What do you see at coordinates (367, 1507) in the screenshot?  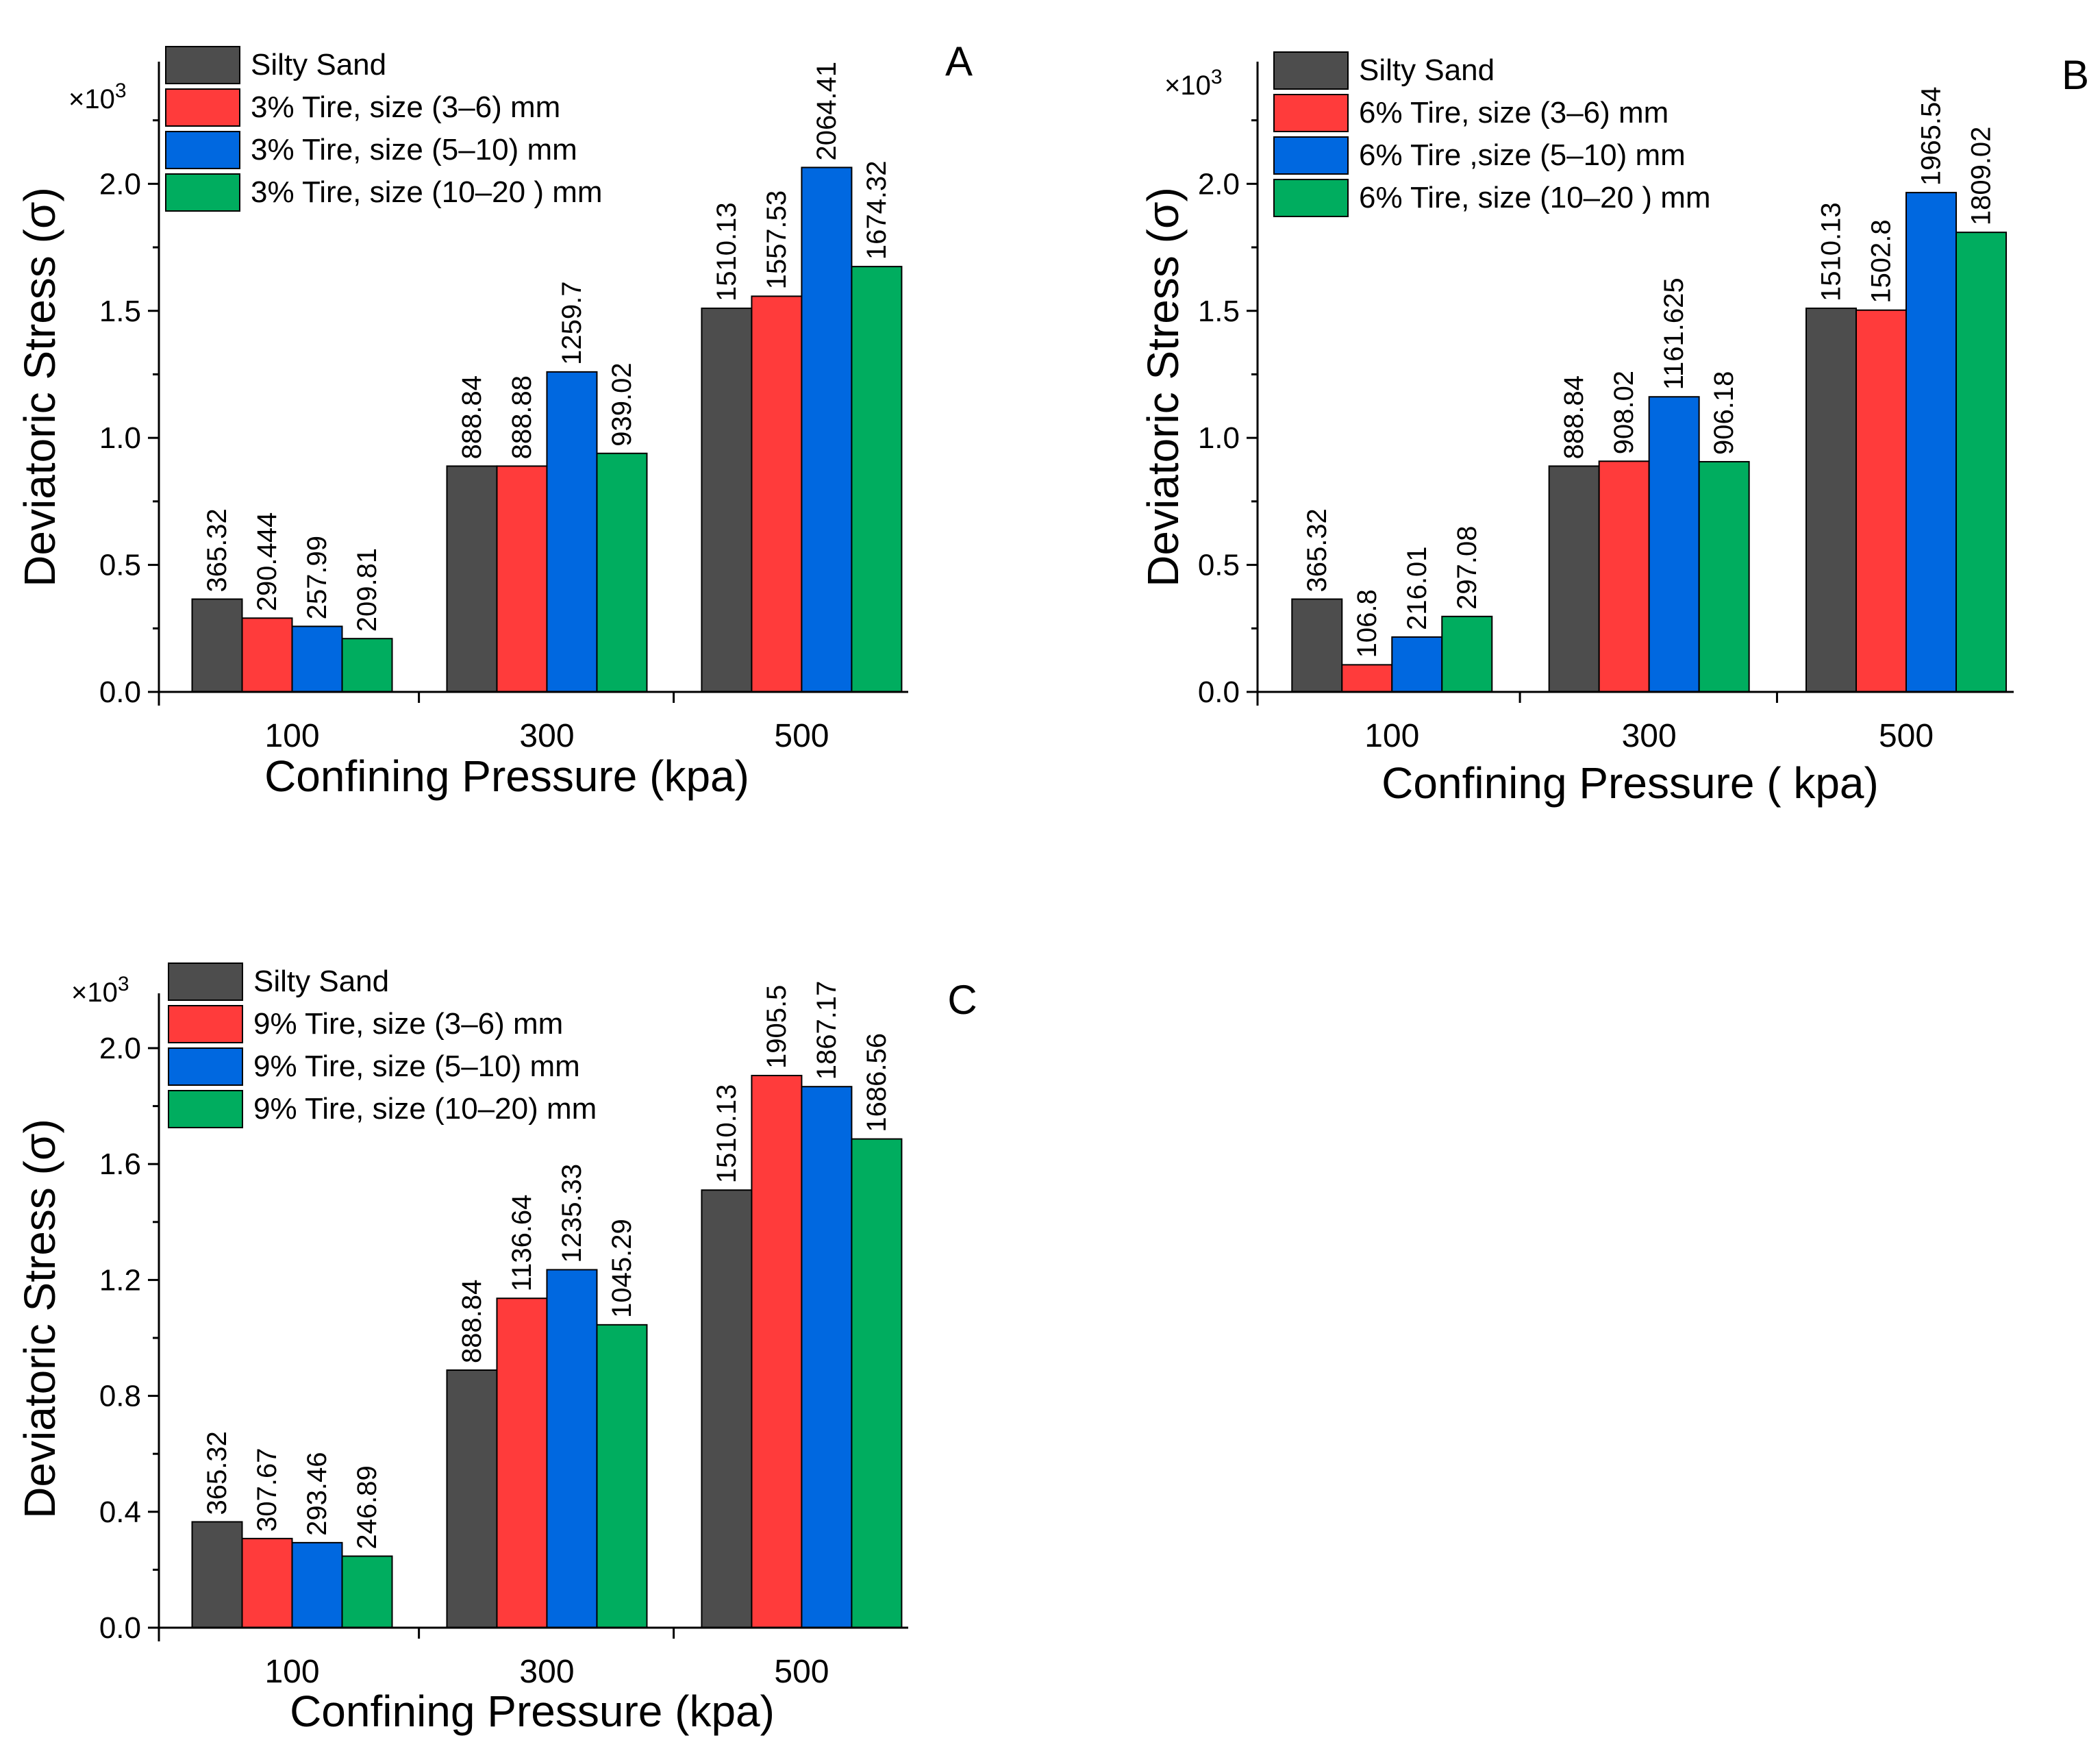 I see `data-label: 246.89` at bounding box center [367, 1507].